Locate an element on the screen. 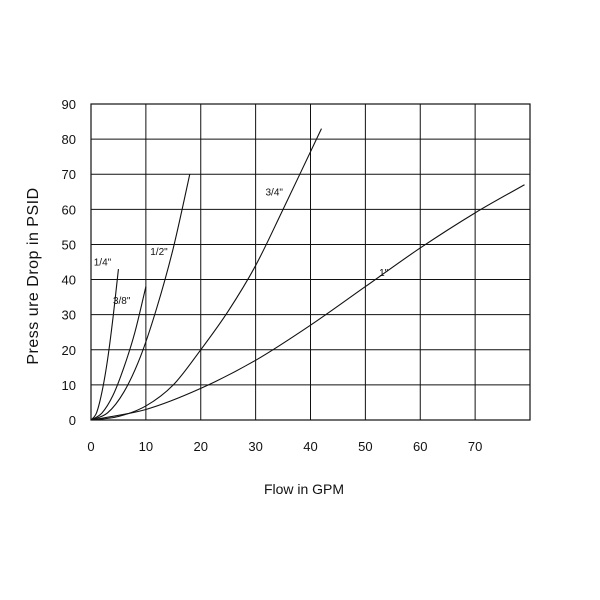 The width and height of the screenshot is (600, 600). x-tick-label: 40 is located at coordinates (310, 446).